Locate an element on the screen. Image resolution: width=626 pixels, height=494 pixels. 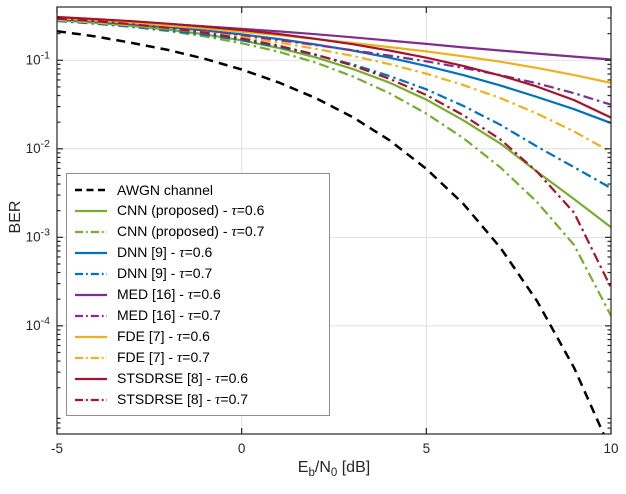
y-tick-label: 10⁻¹ is located at coordinates (38, 58).